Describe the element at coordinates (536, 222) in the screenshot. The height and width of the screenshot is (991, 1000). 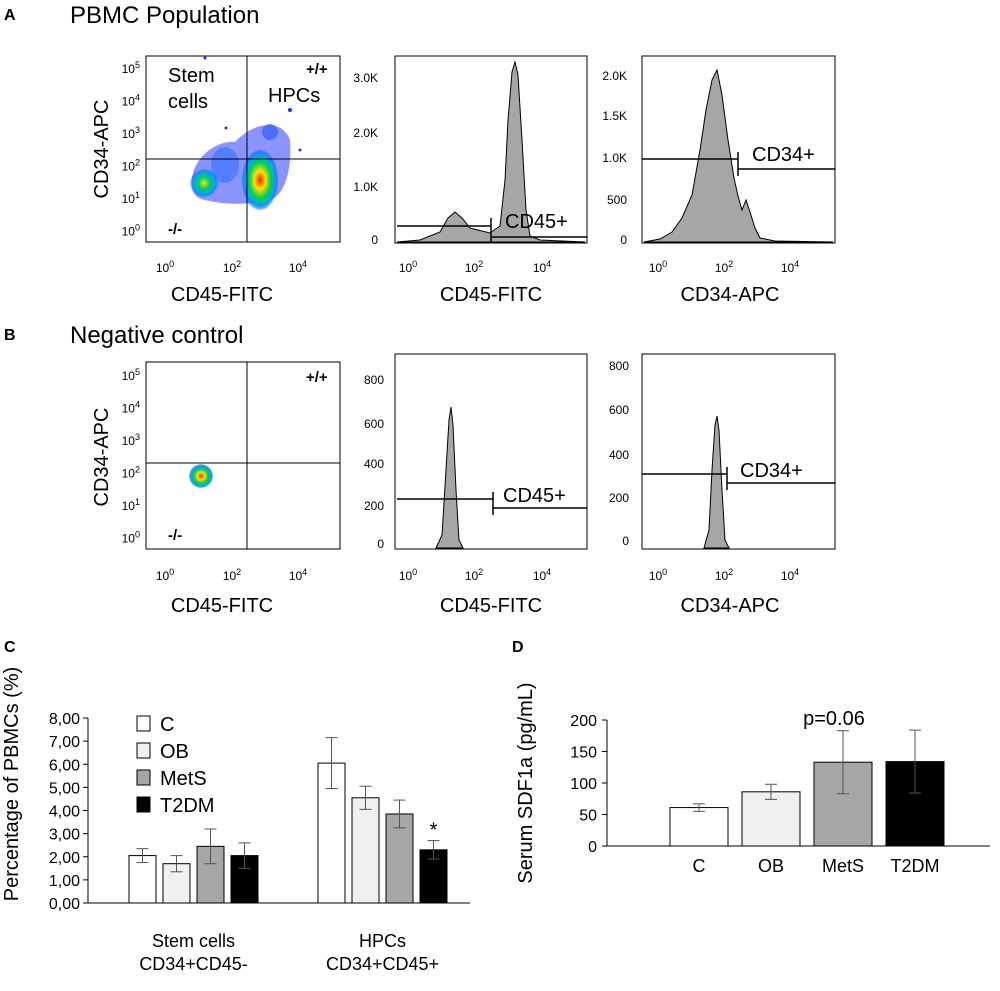
I see `hist-a1-gate-label: CD45+` at that location.